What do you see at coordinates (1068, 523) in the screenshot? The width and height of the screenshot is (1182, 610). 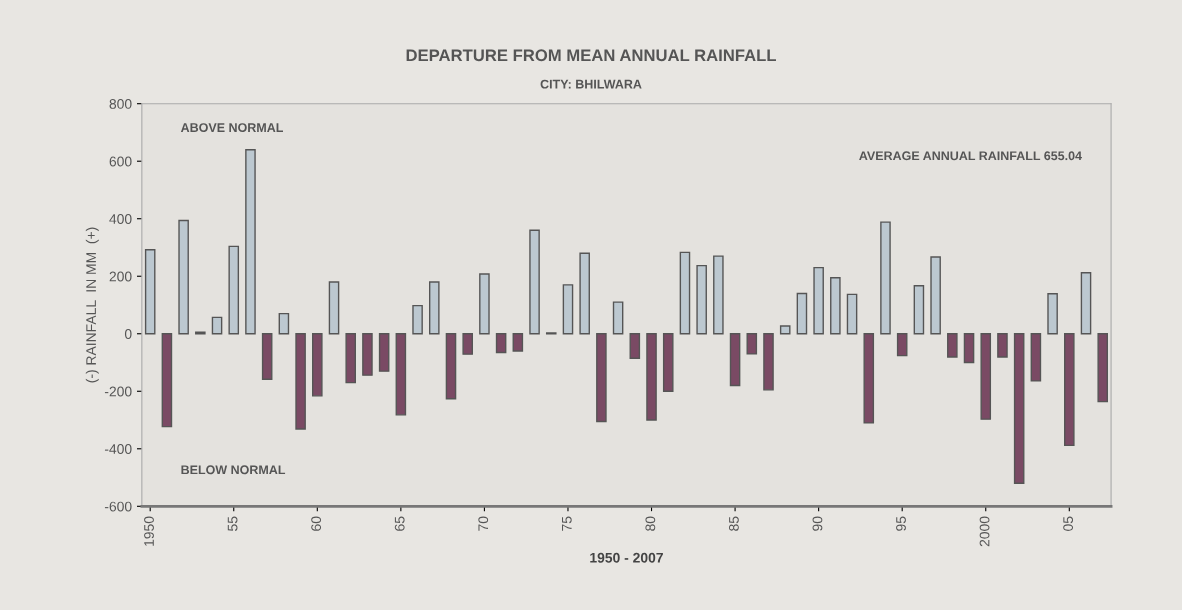 I see `x-tick-label: 05` at bounding box center [1068, 523].